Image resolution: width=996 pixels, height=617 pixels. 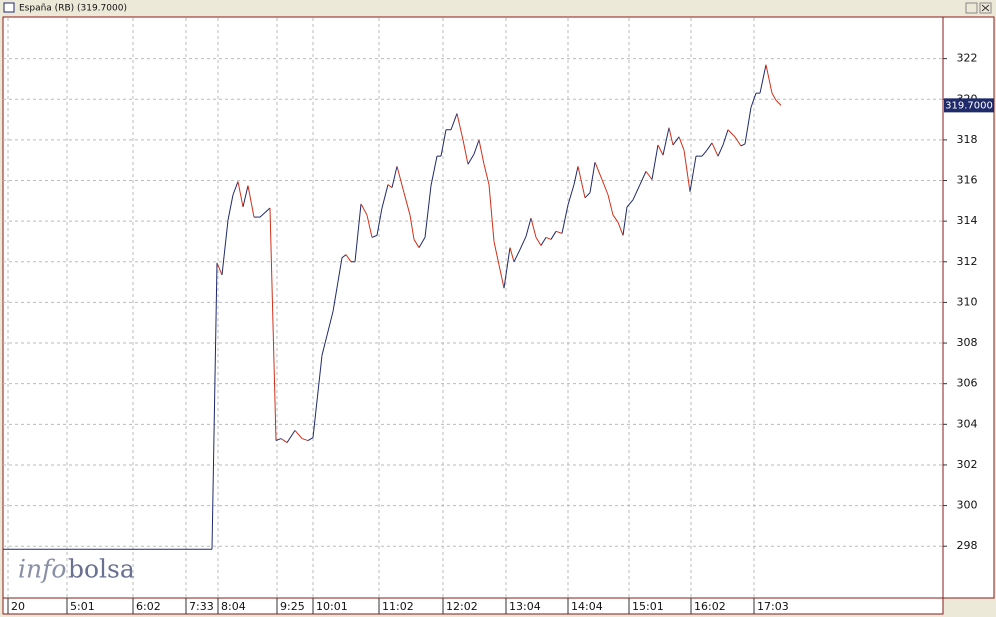 I want to click on price-tag, so click(x=969, y=105).